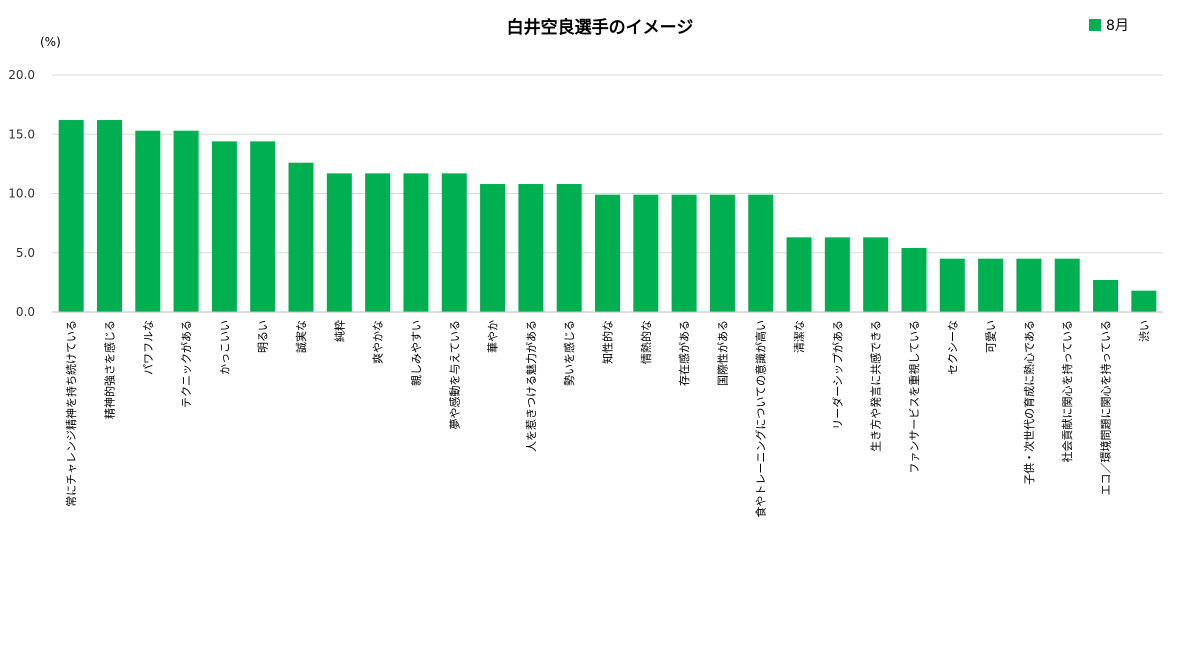  Describe the element at coordinates (416, 353) in the screenshot. I see `category-label: 親しみやすい` at that location.